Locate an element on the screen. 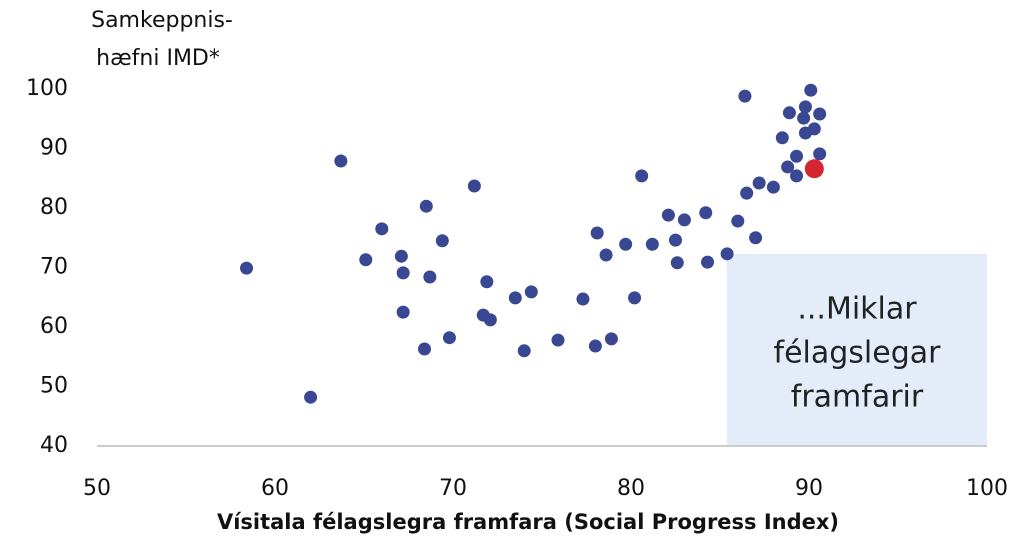 The height and width of the screenshot is (540, 1023). y-axis-label: hæfni IMD* is located at coordinates (158, 58).